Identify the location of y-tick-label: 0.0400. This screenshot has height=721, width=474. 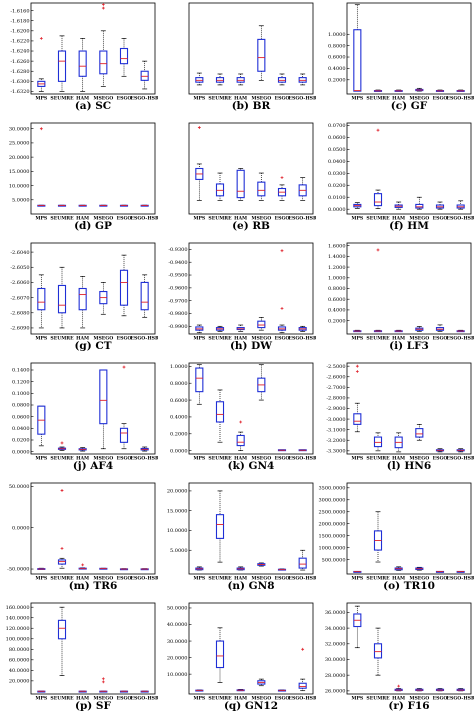
(21, 429).